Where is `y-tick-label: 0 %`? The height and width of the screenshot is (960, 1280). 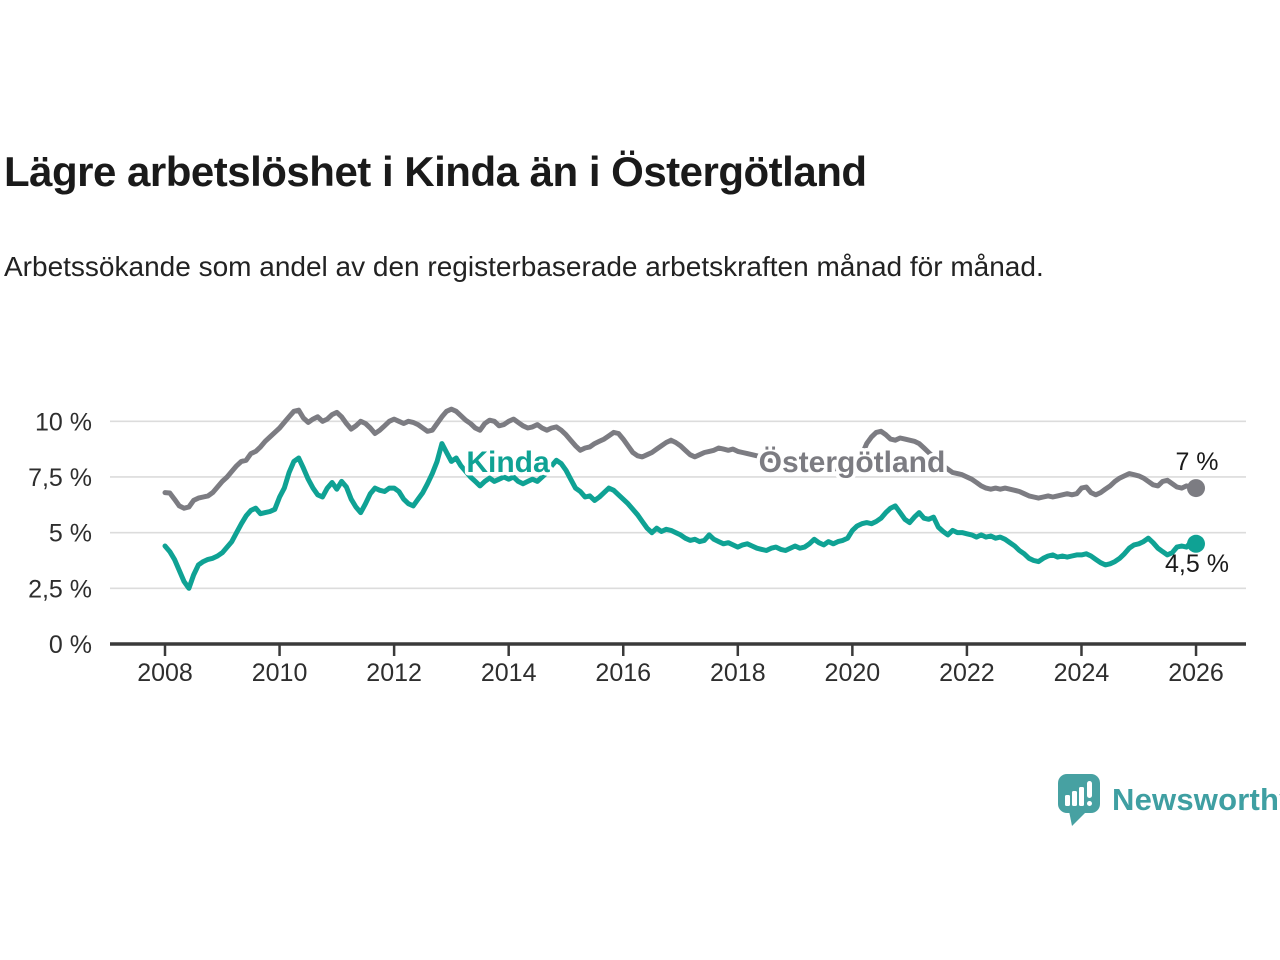
y-tick-label: 0 % is located at coordinates (70, 645).